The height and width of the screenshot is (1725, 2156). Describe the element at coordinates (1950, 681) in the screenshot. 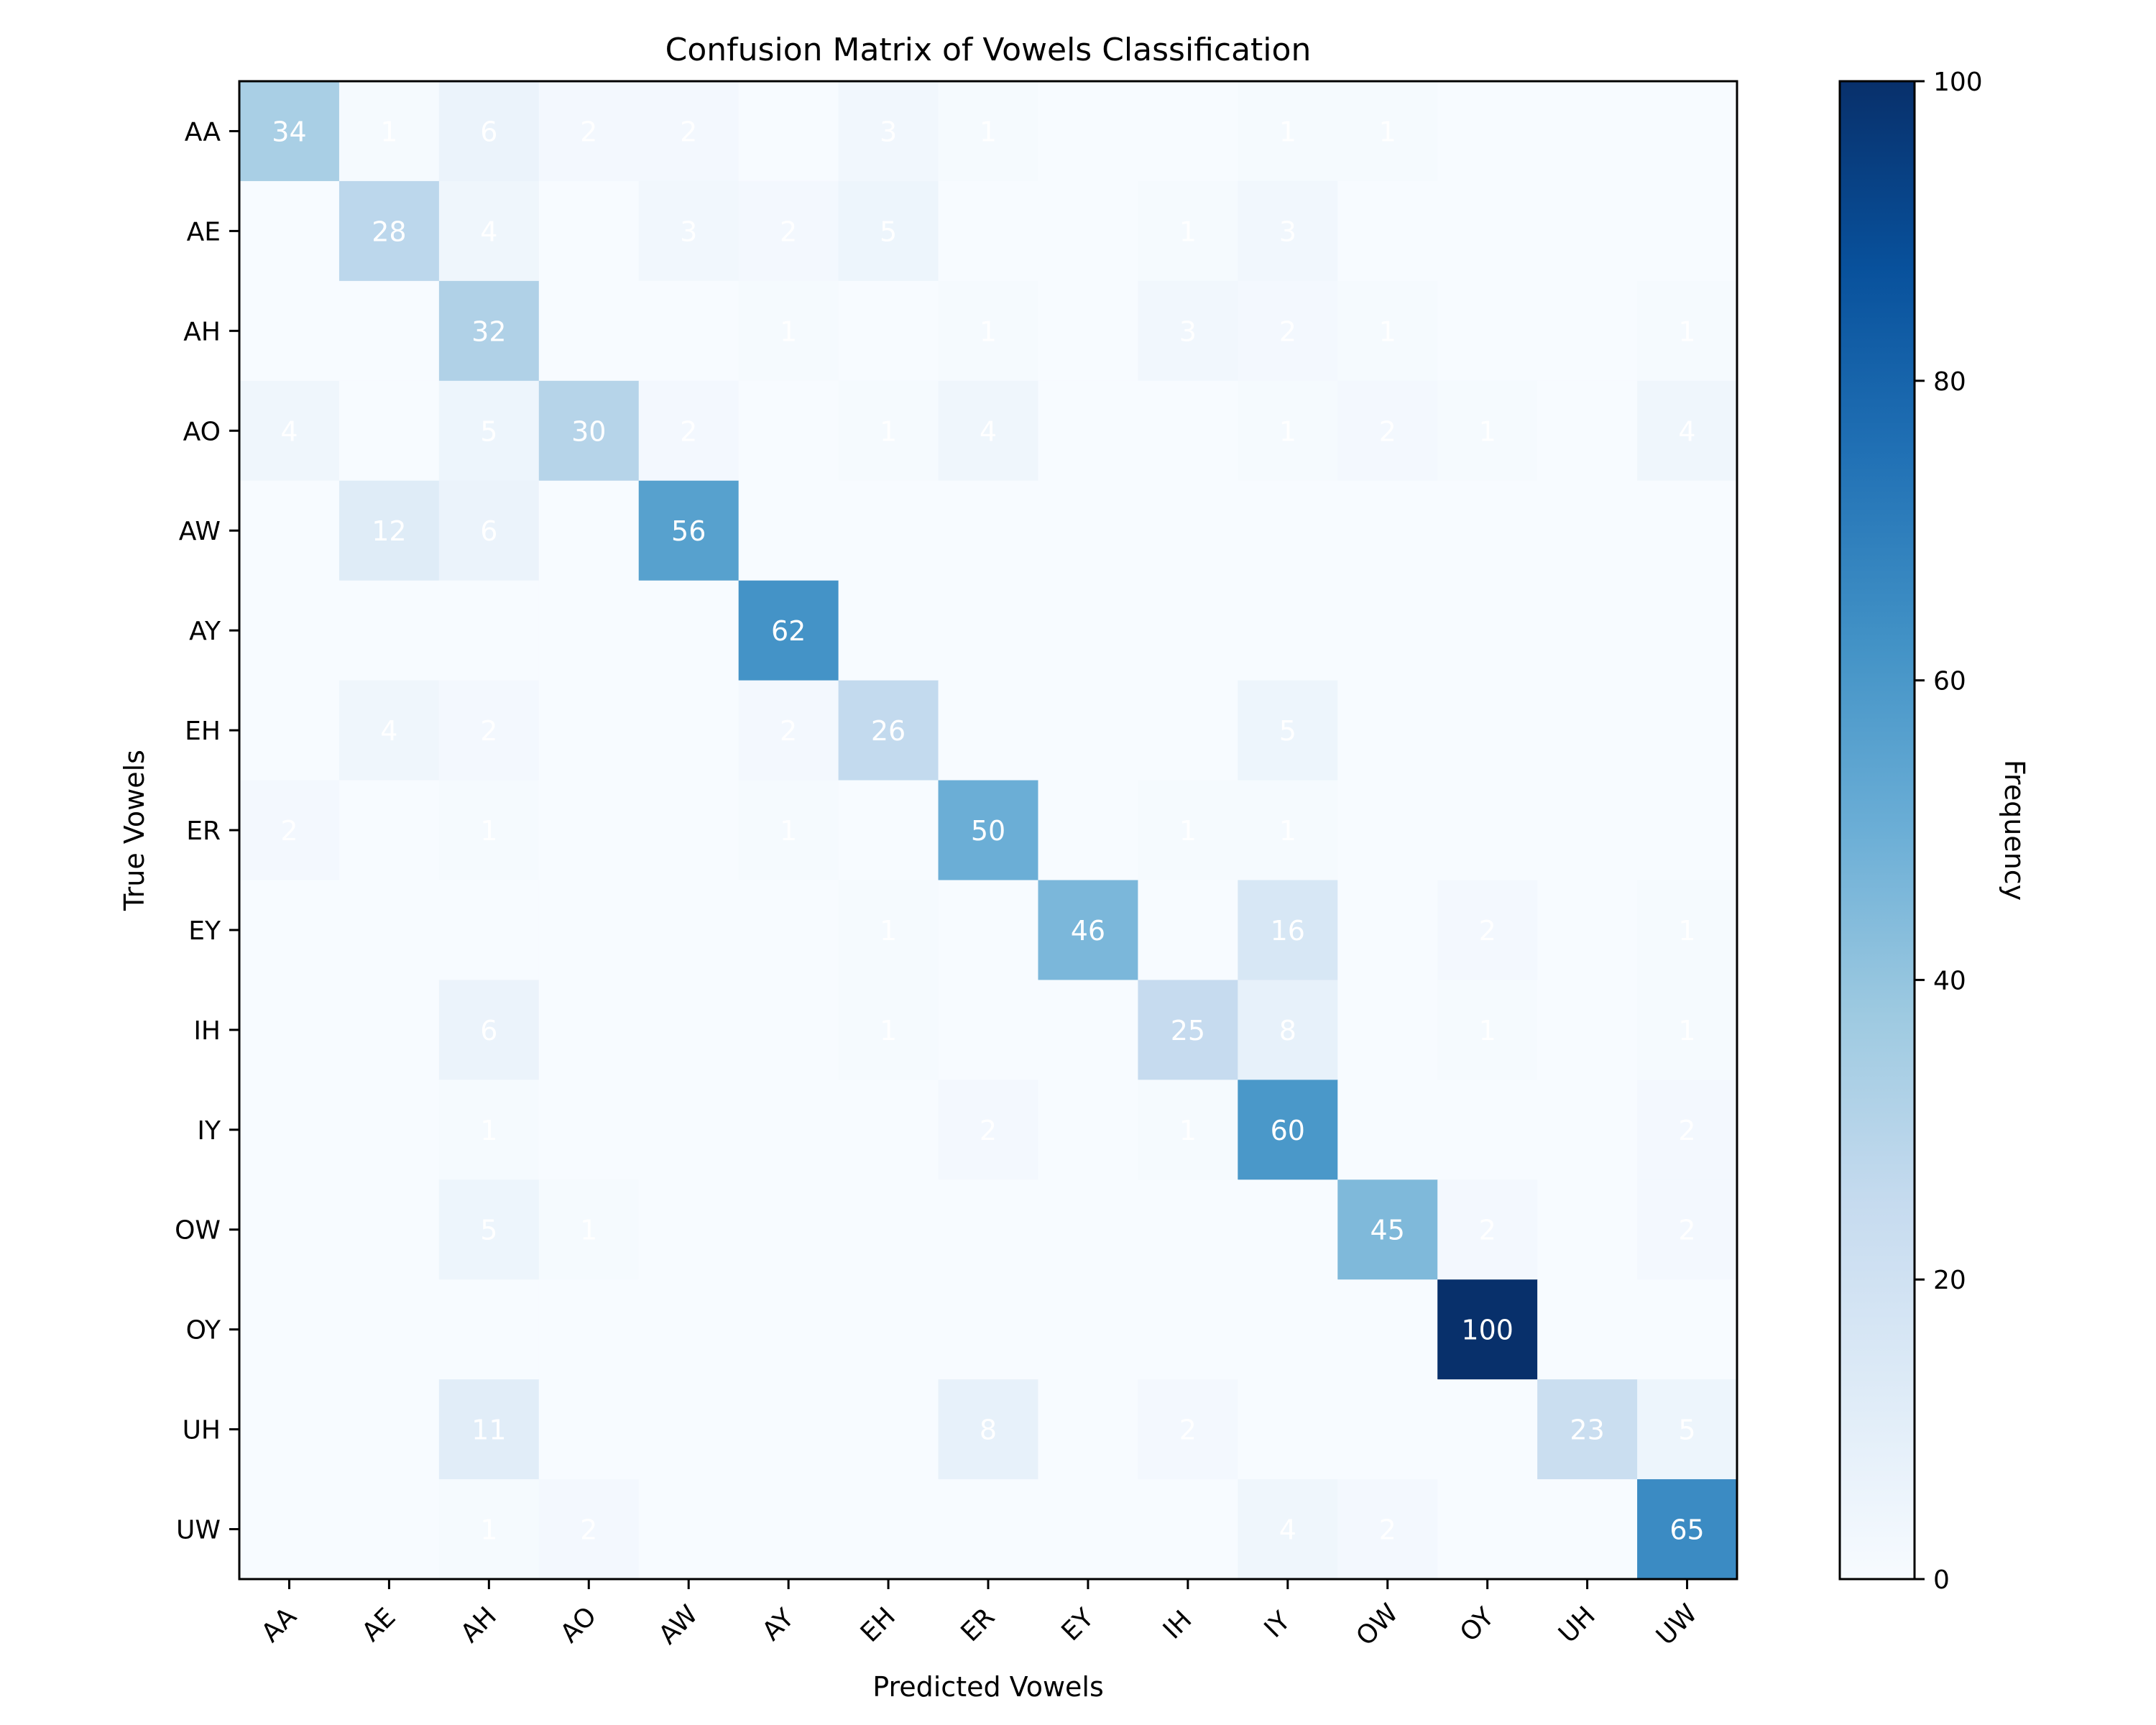

I see `colorbar-tick-label: 60` at that location.